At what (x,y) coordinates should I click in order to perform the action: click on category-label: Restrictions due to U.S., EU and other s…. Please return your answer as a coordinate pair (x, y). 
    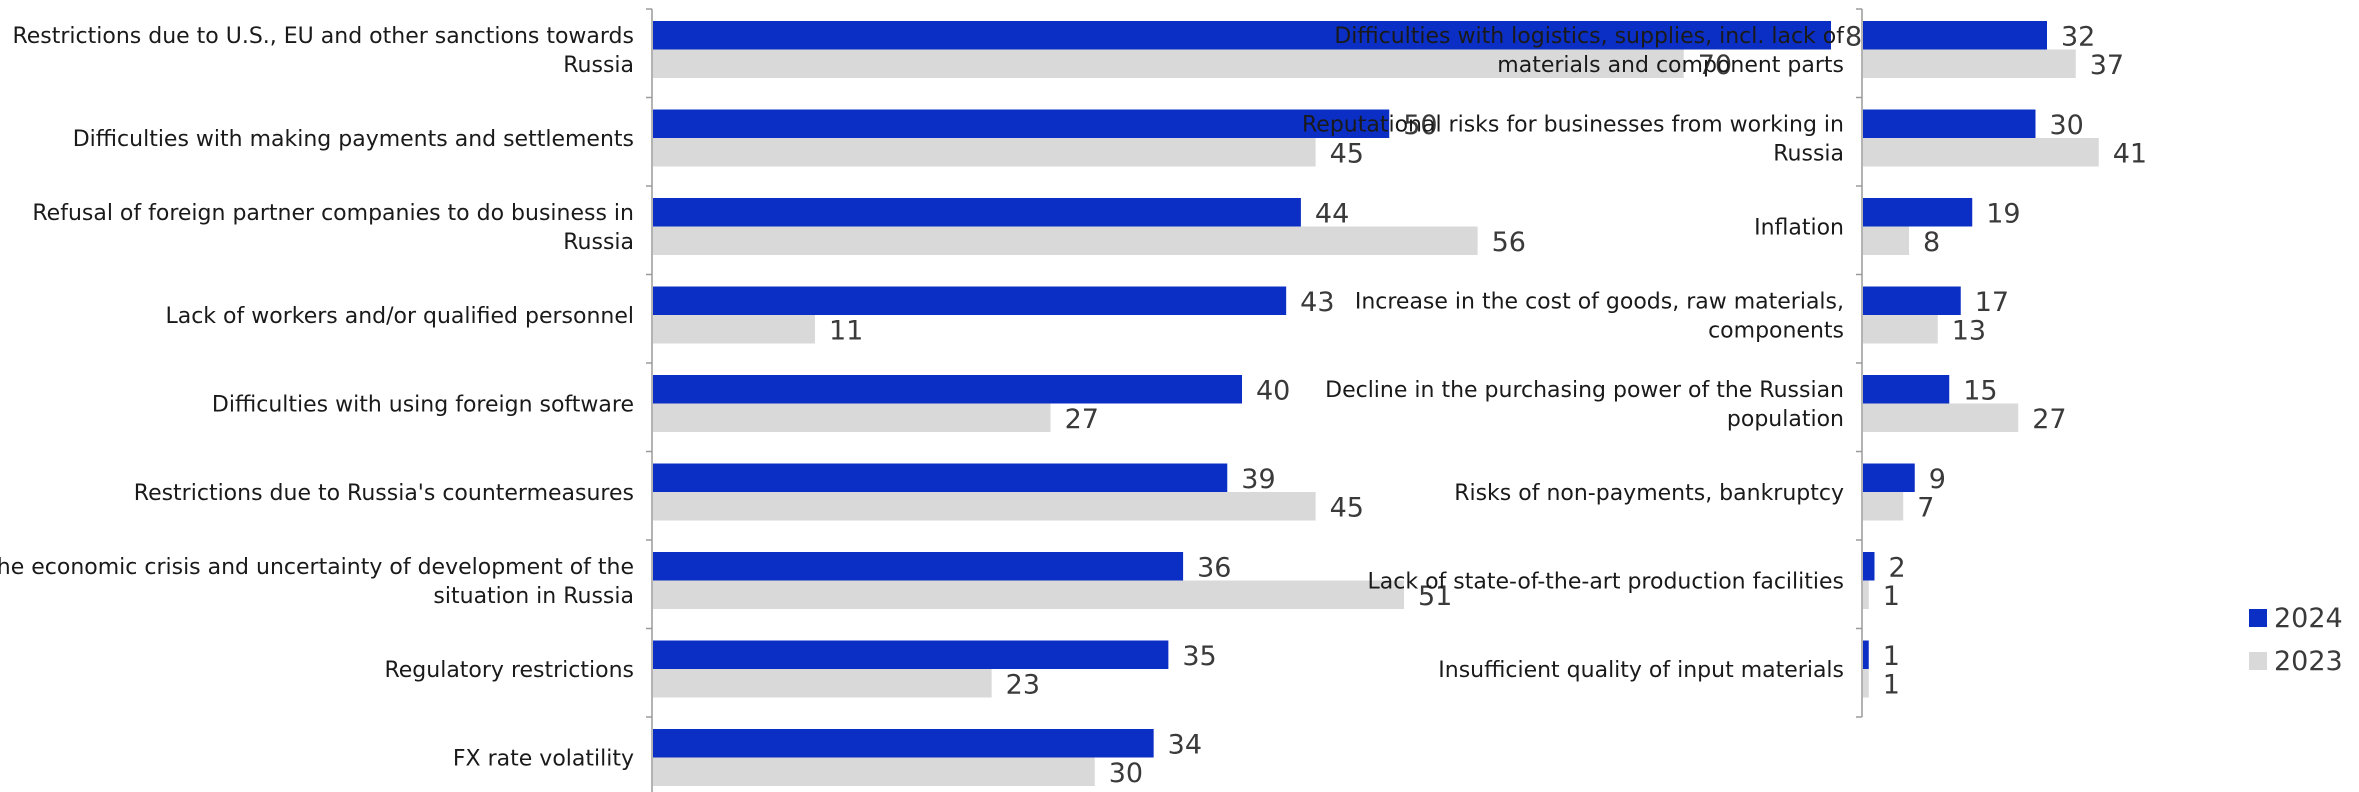
    Looking at the image, I should click on (323, 36).